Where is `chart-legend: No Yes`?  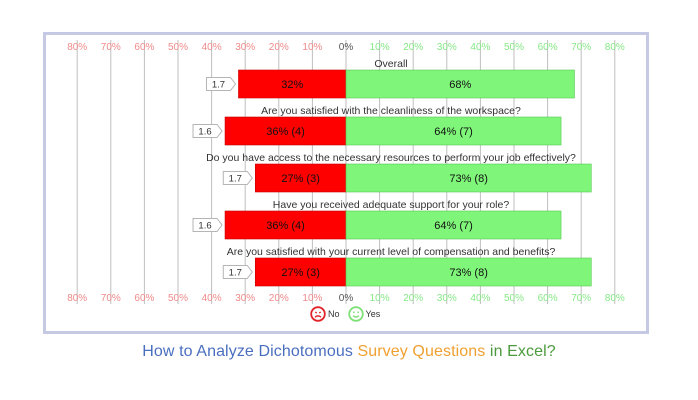 chart-legend: No Yes is located at coordinates (347, 314).